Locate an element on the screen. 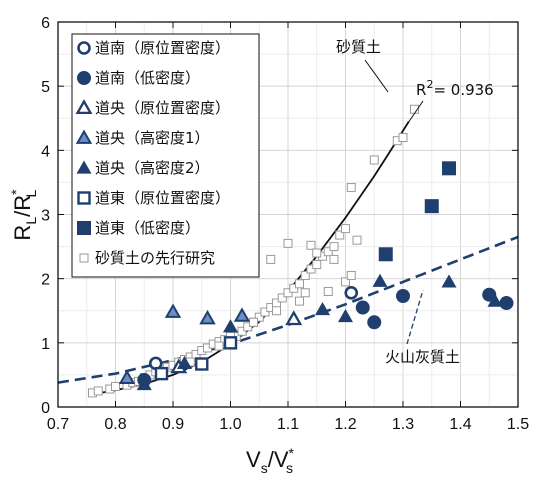 The width and height of the screenshot is (554, 486). y-tick-label: 5 is located at coordinates (45, 87).